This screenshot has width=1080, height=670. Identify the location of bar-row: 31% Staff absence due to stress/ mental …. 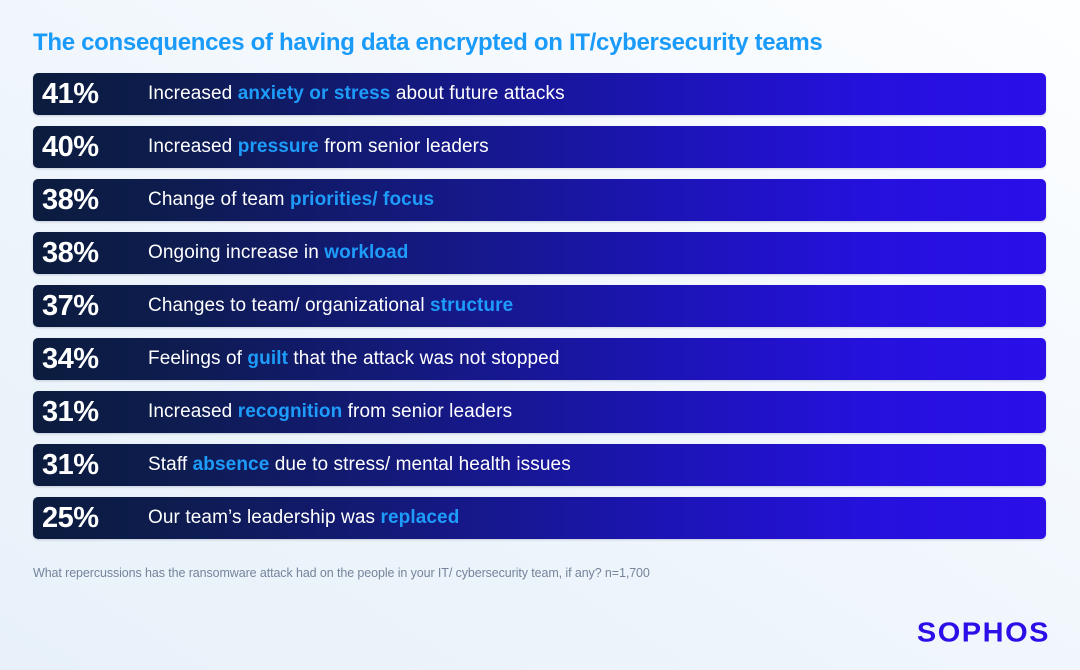
(539, 465).